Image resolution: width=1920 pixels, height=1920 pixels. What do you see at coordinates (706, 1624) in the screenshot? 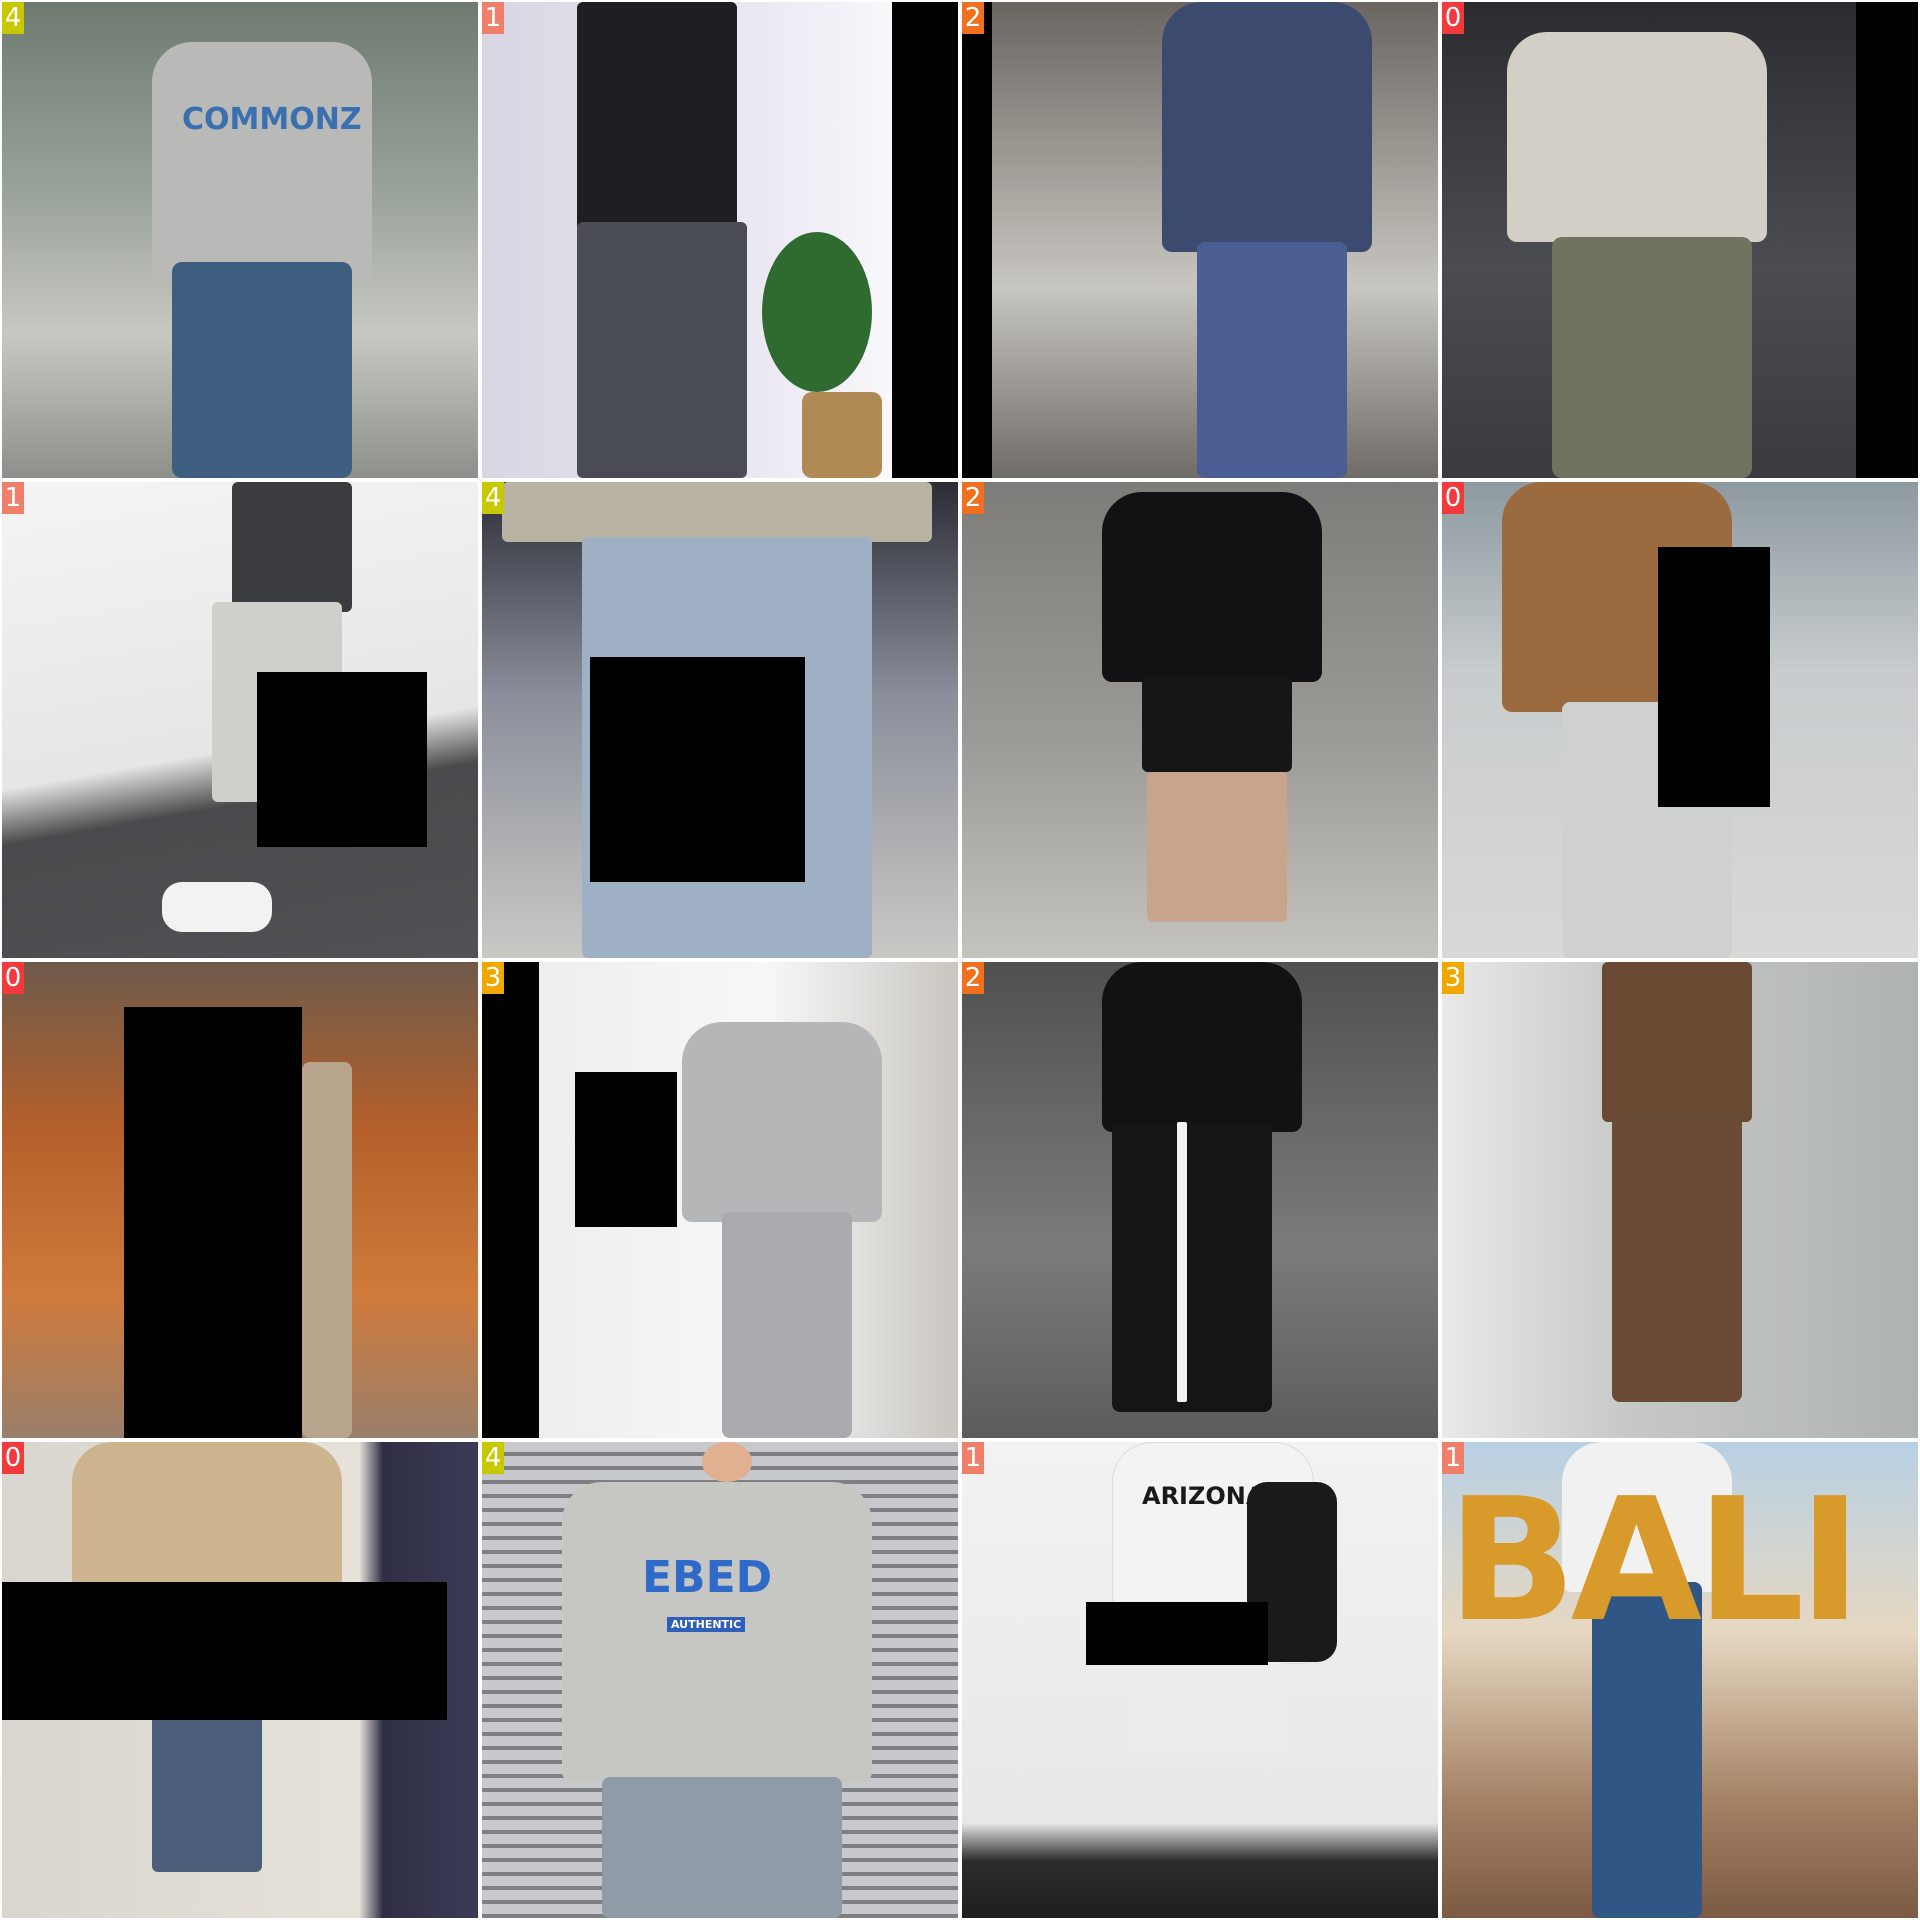
I see `shirt-print-subtext: AUTHENTIC` at bounding box center [706, 1624].